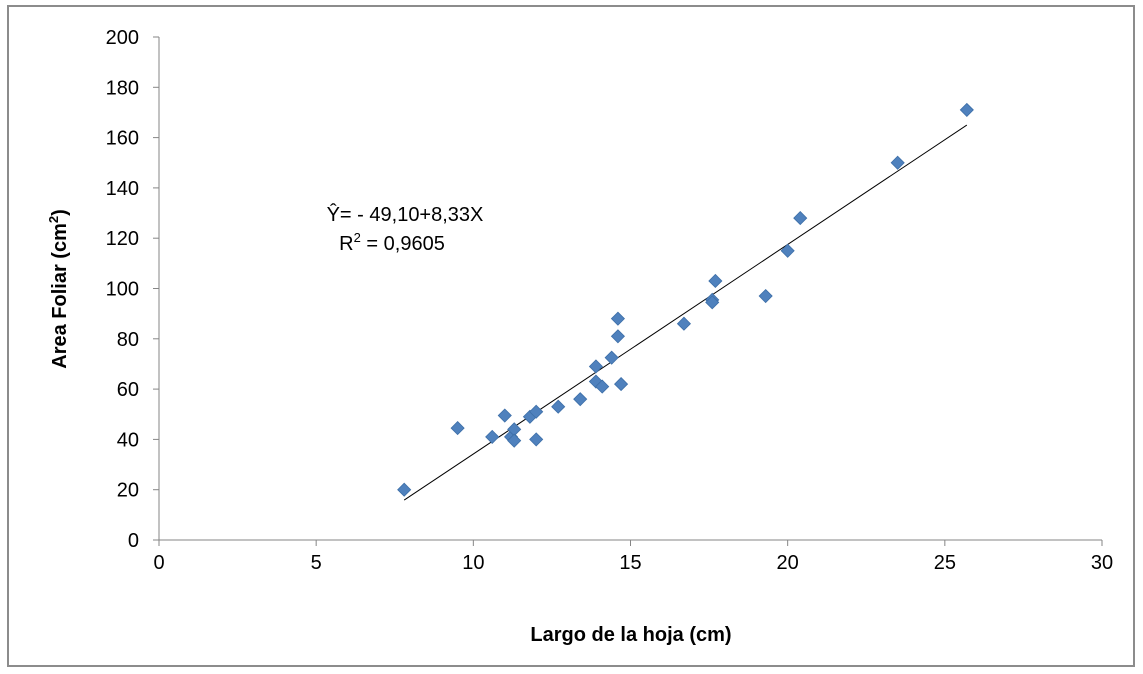 This screenshot has height=674, width=1143. I want to click on y-axis-title-end: ), so click(60, 212).